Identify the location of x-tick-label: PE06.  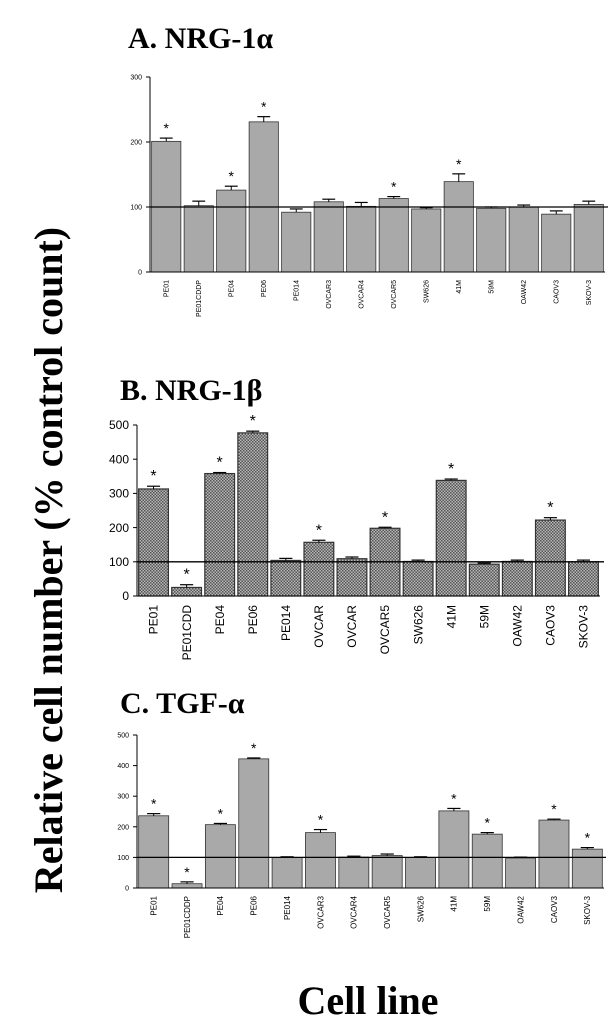
(264, 288).